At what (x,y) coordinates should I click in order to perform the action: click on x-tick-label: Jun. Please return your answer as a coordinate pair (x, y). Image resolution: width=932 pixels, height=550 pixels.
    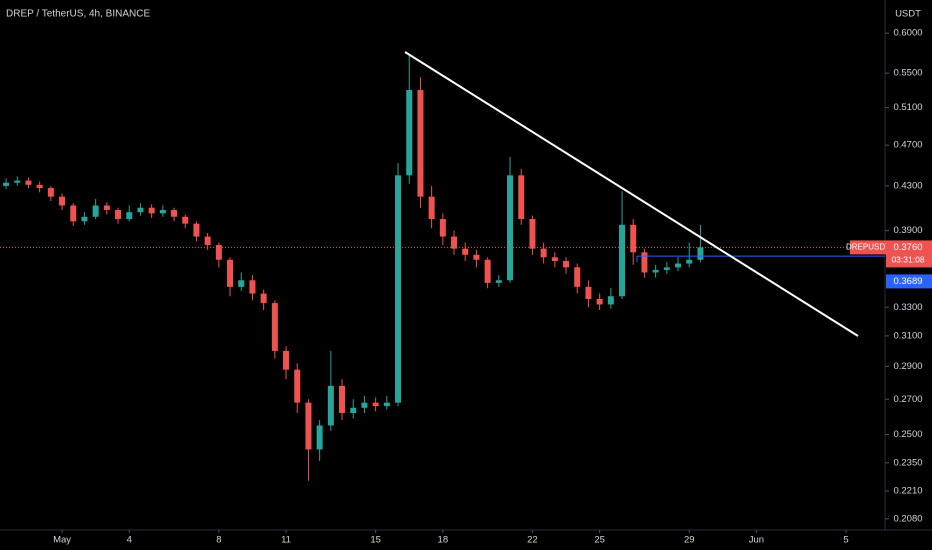
    Looking at the image, I should click on (756, 540).